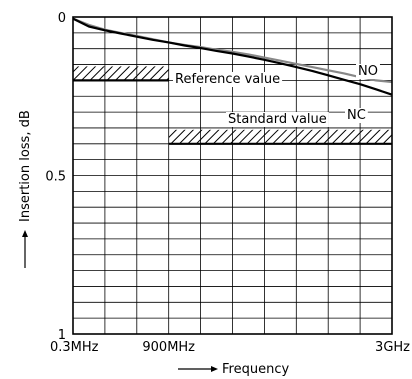 Image resolution: width=412 pixels, height=379 pixels. Describe the element at coordinates (25, 166) in the screenshot. I see `y-axis-title: Insertion loss, dB` at that location.